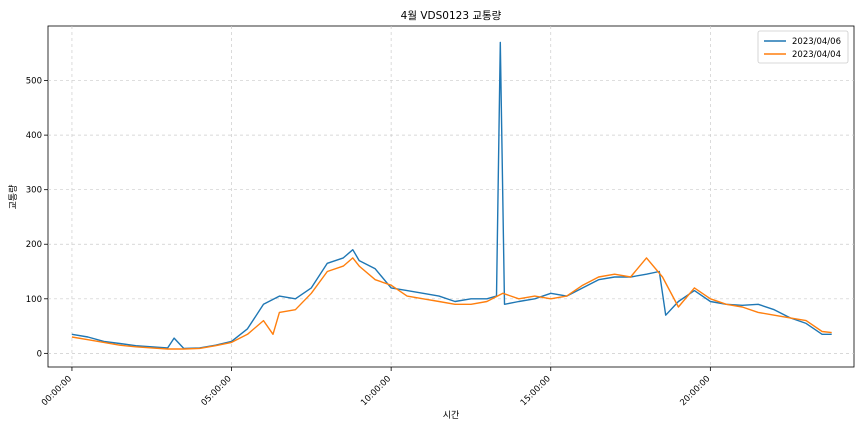 Image resolution: width=864 pixels, height=432 pixels. Describe the element at coordinates (34, 82) in the screenshot. I see `y-tick-label: 500` at that location.